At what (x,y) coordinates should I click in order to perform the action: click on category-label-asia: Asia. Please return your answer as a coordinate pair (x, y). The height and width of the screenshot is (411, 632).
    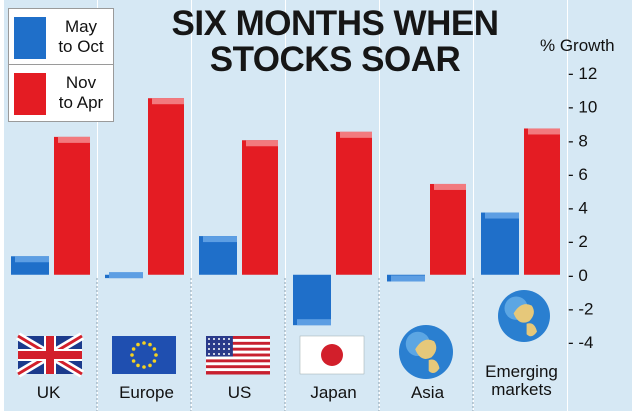
    Looking at the image, I should click on (427, 392).